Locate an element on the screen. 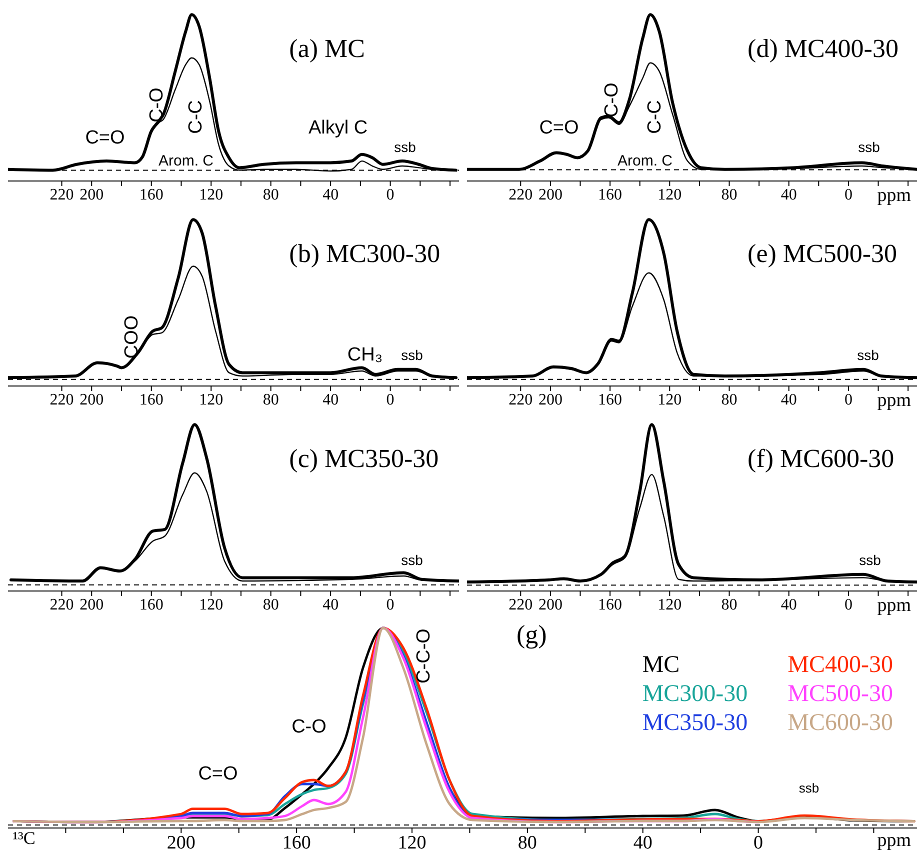  text: MC500-30 is located at coordinates (840, 694).